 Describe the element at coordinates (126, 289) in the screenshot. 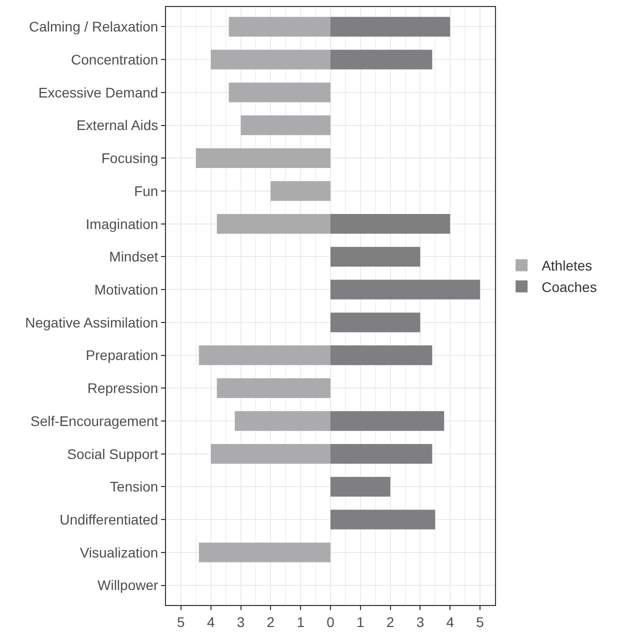

I see `y-tick-label: Motivation` at that location.